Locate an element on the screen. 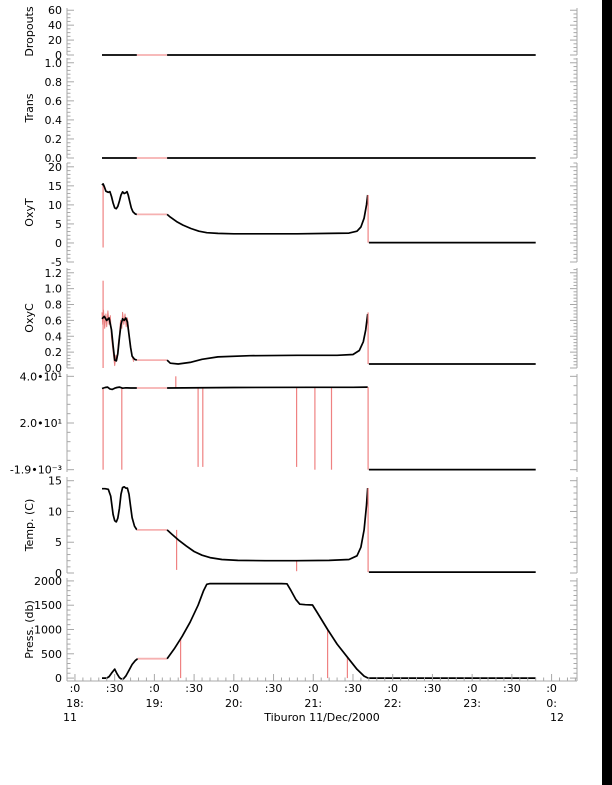 Image resolution: width=612 pixels, height=785 pixels. panel-oxyc: 1.2 1.0 0.8 0.6 0.4 0.2 0.0 OxyC is located at coordinates (300, 321).